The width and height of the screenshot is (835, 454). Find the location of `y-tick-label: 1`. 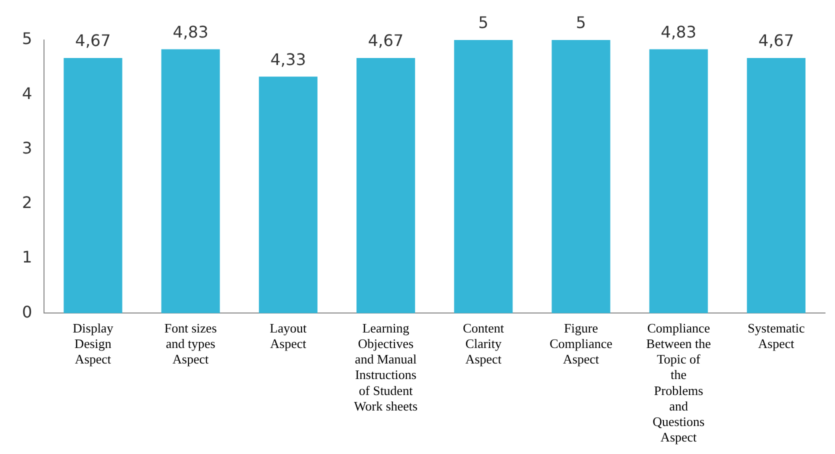

y-tick-label: 1 is located at coordinates (27, 257).